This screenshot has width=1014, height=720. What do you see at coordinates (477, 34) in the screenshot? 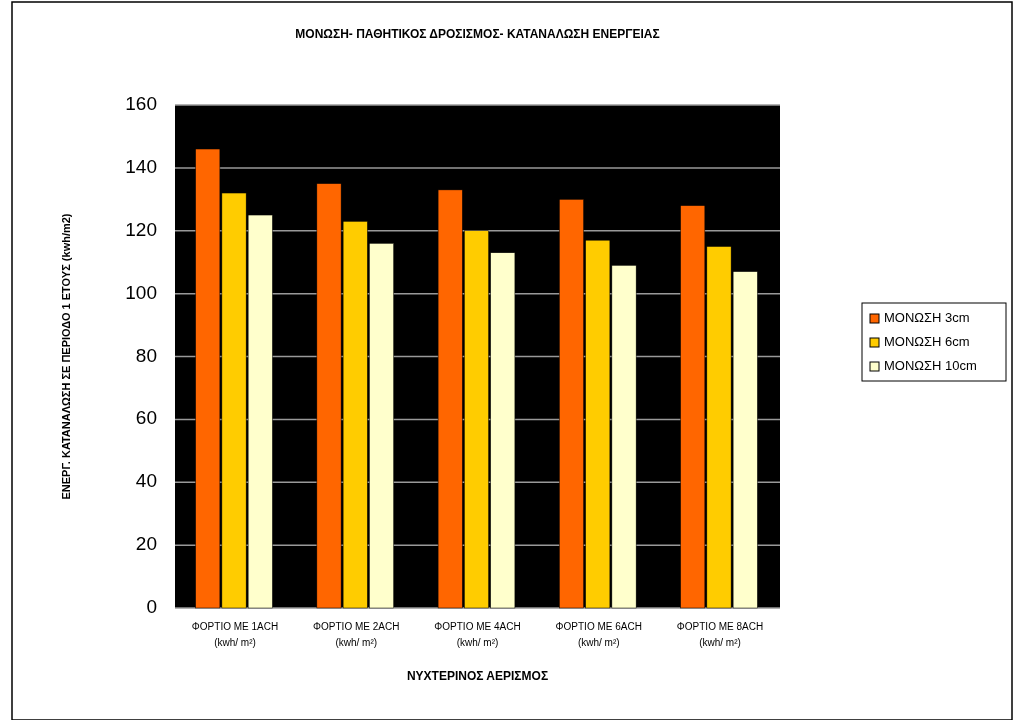
I see `chart-title: ΜΟΝΩΣΗ- ΠΑΘΗΤΙΚΟΣ ΔΡΟΣΙΣΜΟΣ- ΚΑΤΑΝΑΛΩΣΗ ΕΝΕΡΓΕΙΑΣ` at bounding box center [477, 34].